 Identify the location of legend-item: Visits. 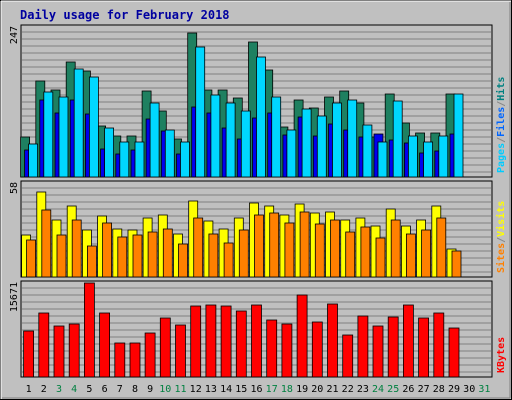
(501, 219).